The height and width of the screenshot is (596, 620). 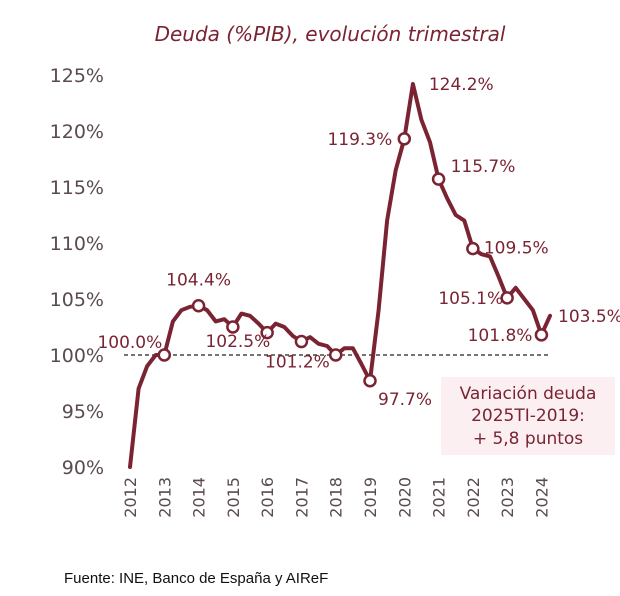 What do you see at coordinates (405, 400) in the screenshot?
I see `data-label: 97.7%` at bounding box center [405, 400].